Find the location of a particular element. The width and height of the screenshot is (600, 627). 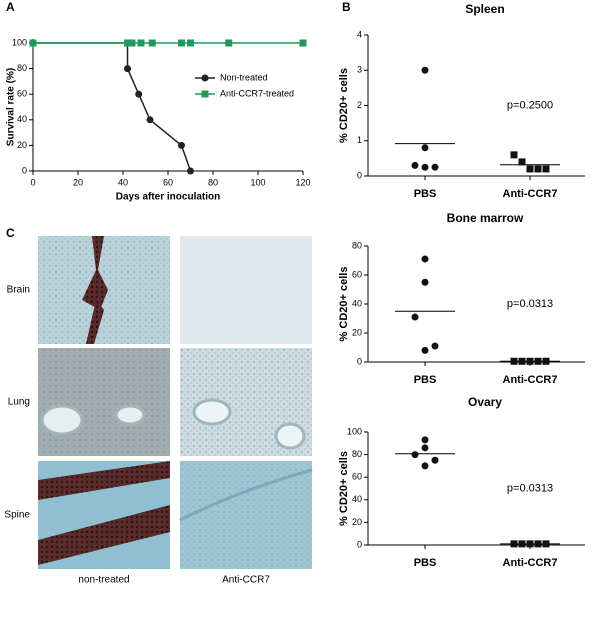

x-tick-label: 80 is located at coordinates (213, 182).